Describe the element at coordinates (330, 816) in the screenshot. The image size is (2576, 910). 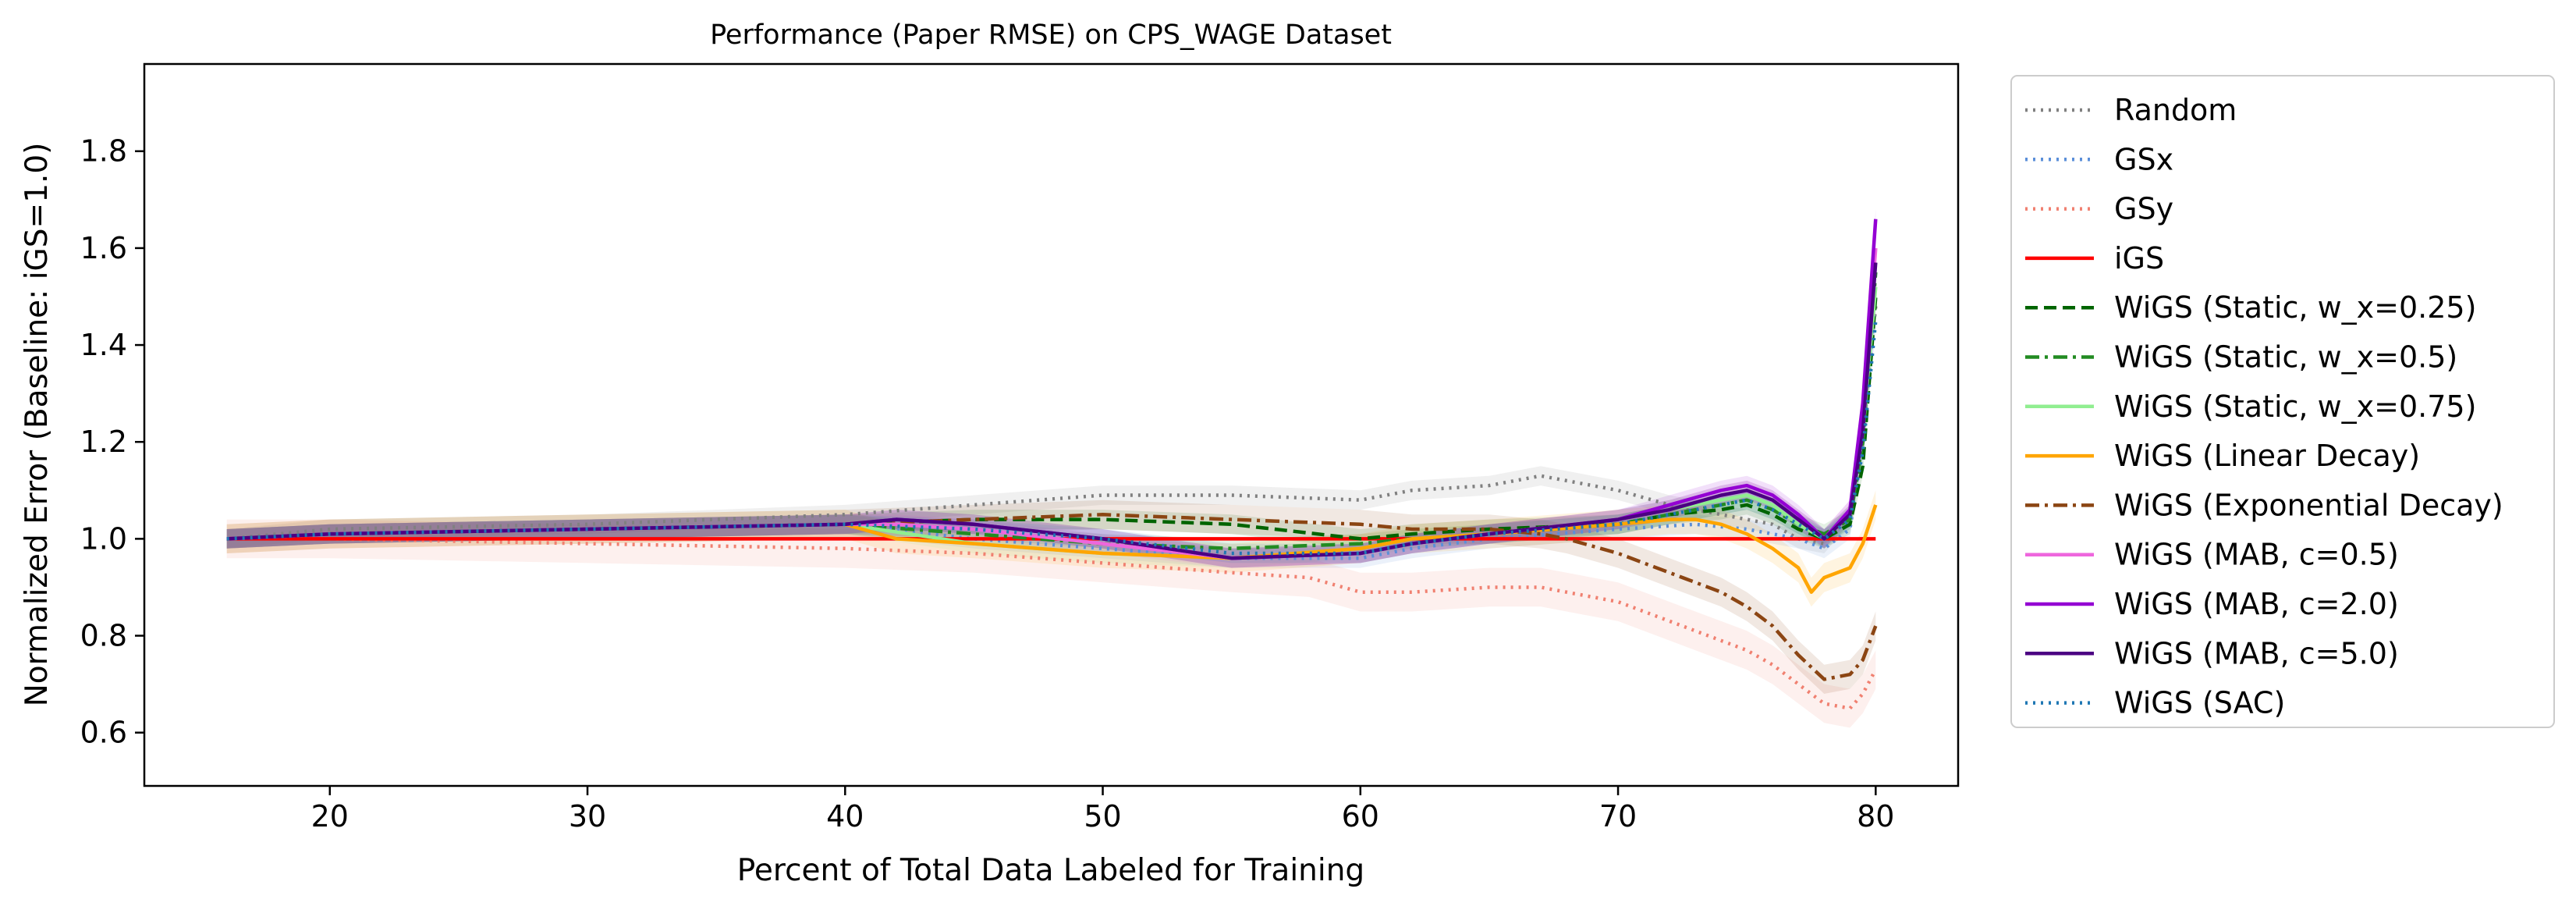
I see `x-tick-label: 20` at that location.